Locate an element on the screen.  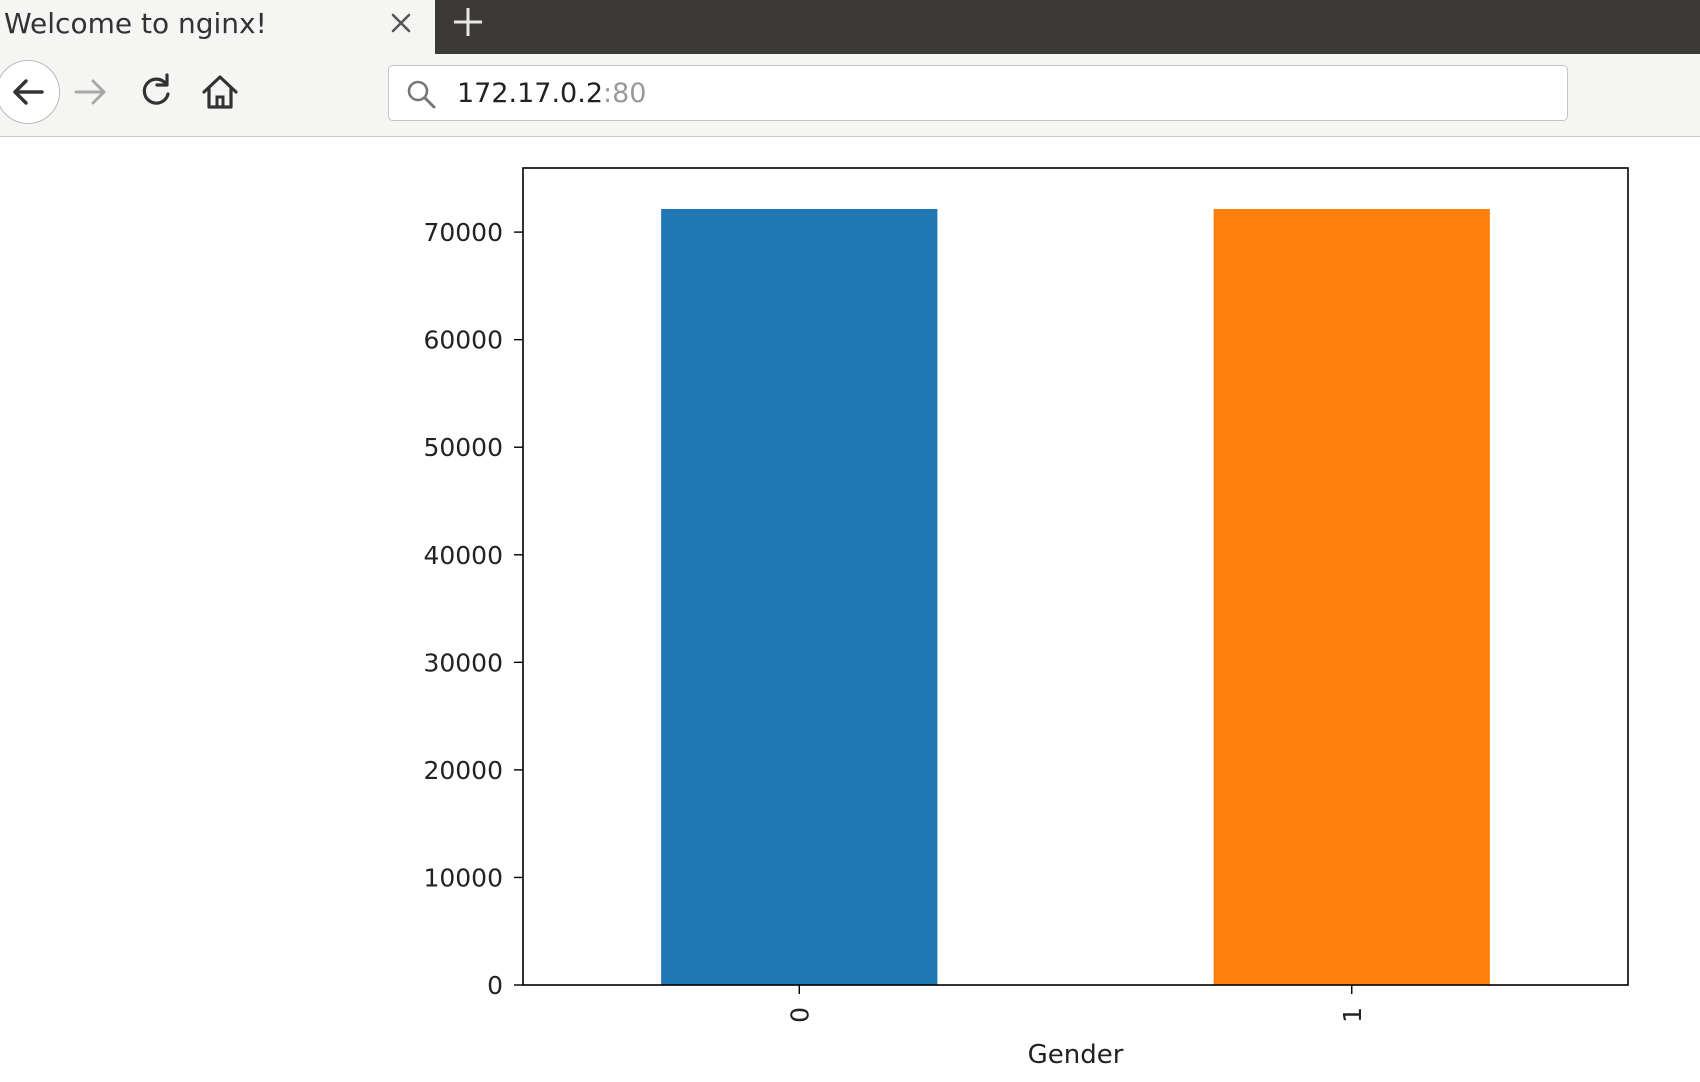
y-tick-label: 50000 is located at coordinates (463, 447).